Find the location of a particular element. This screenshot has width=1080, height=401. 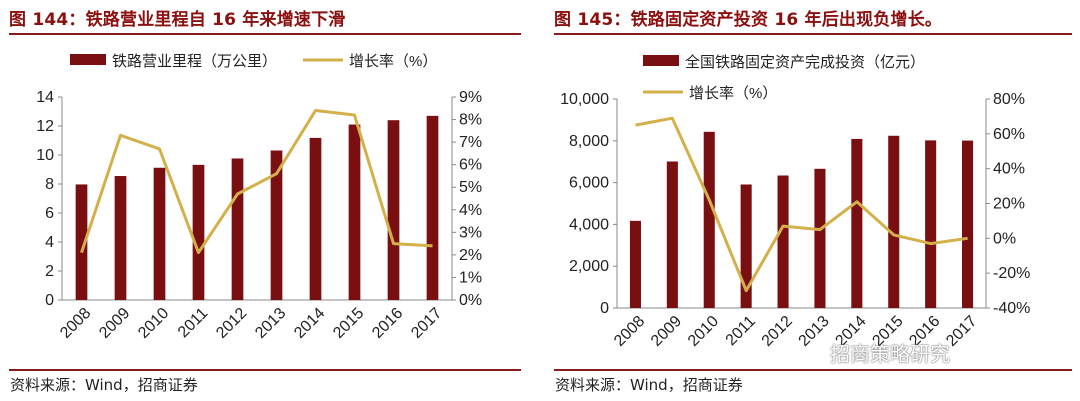

chart-title: 图 145：铁路固定资产投资 16 年后出现负增长。 is located at coordinates (748, 20).